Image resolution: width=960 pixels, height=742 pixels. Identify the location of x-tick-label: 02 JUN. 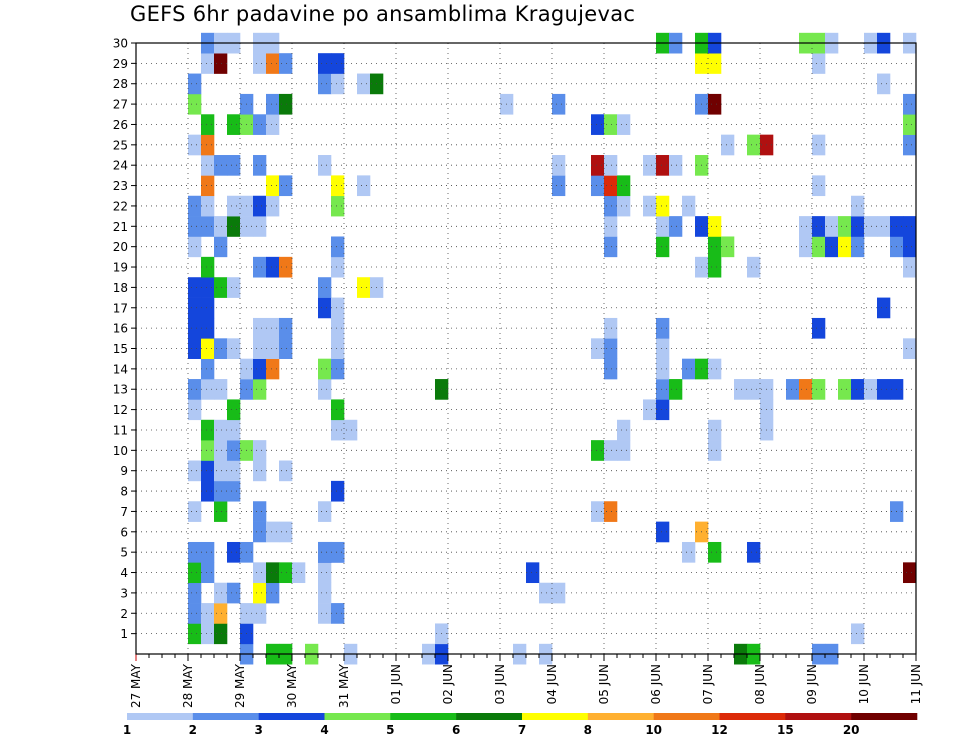
(448, 684).